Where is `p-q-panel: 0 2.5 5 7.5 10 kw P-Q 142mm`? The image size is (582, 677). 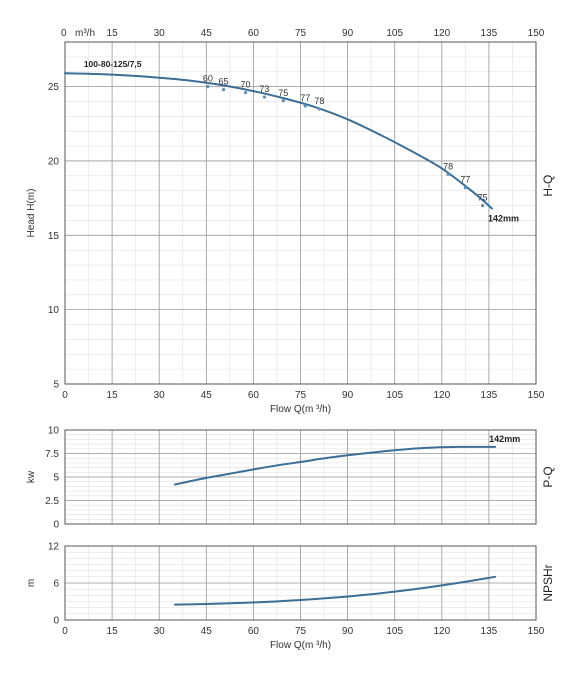
p-q-panel: 0 2.5 5 7.5 10 kw P-Q 142mm is located at coordinates (290, 478).